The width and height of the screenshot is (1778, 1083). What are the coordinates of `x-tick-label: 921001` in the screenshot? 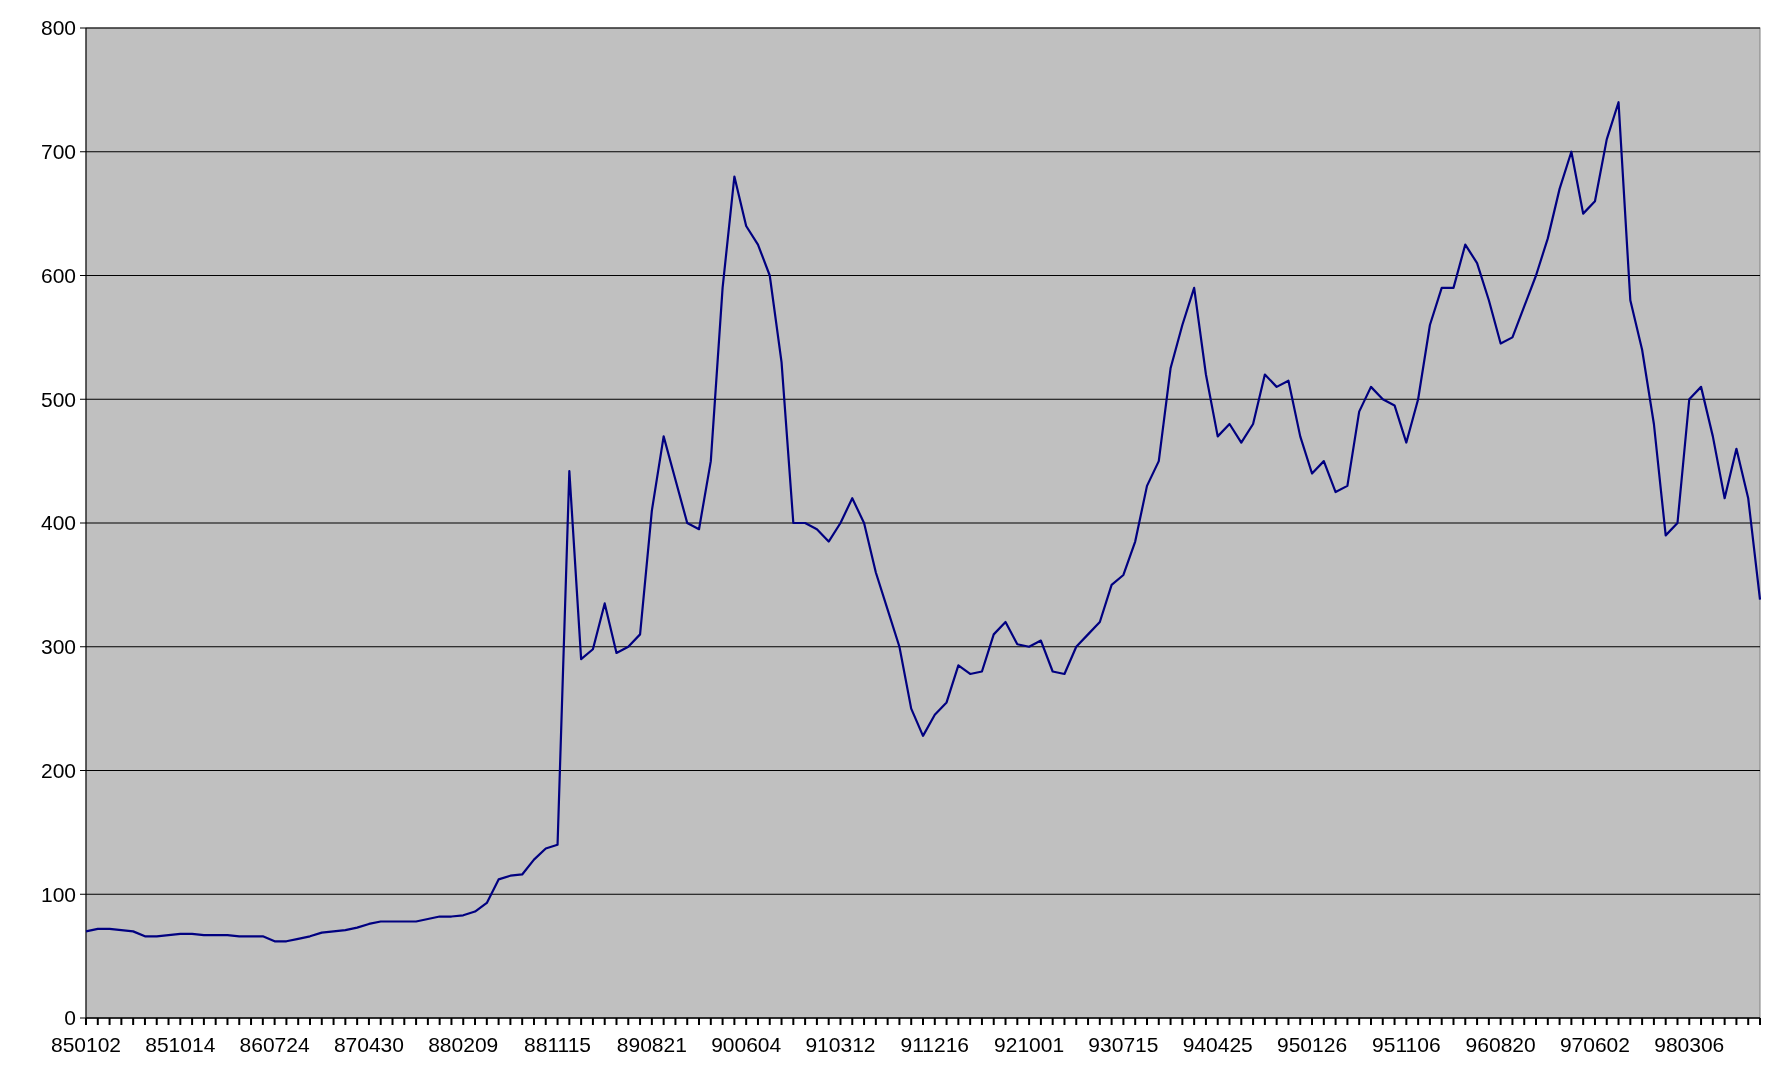 It's located at (1029, 1044).